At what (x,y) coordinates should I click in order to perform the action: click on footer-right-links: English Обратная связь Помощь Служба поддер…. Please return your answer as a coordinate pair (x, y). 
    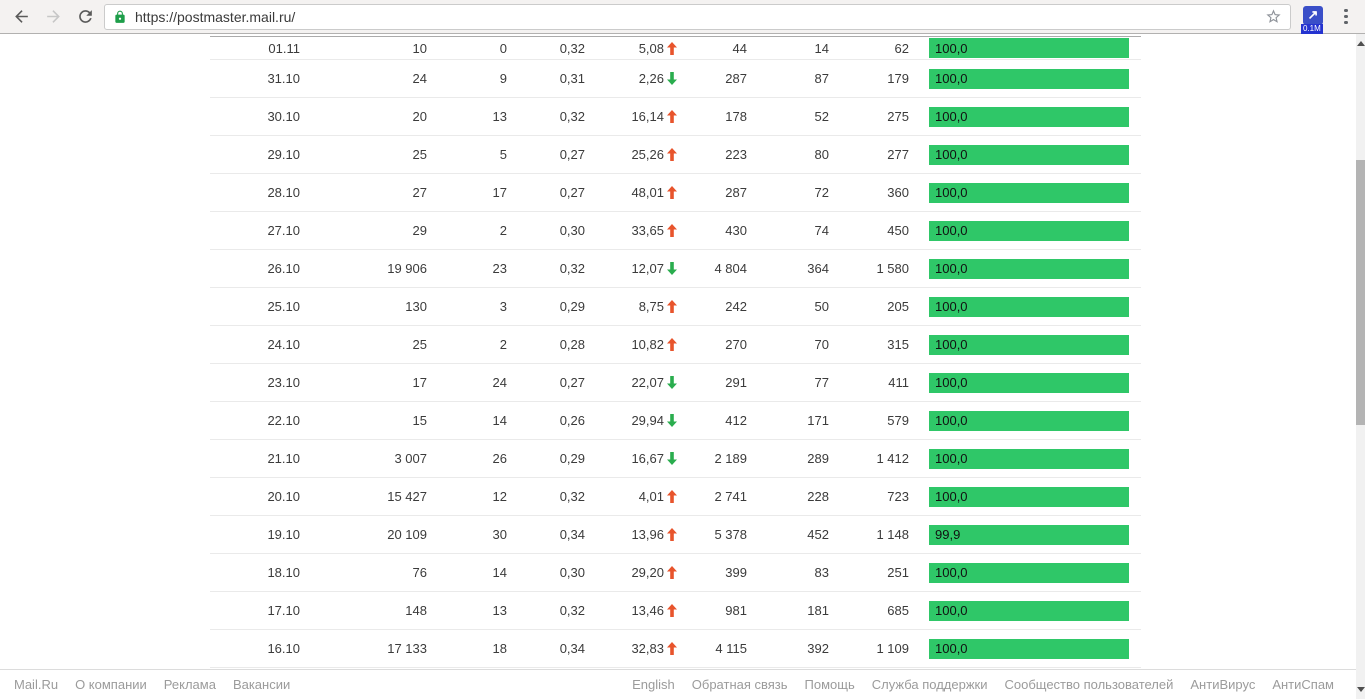
    Looking at the image, I should click on (983, 684).